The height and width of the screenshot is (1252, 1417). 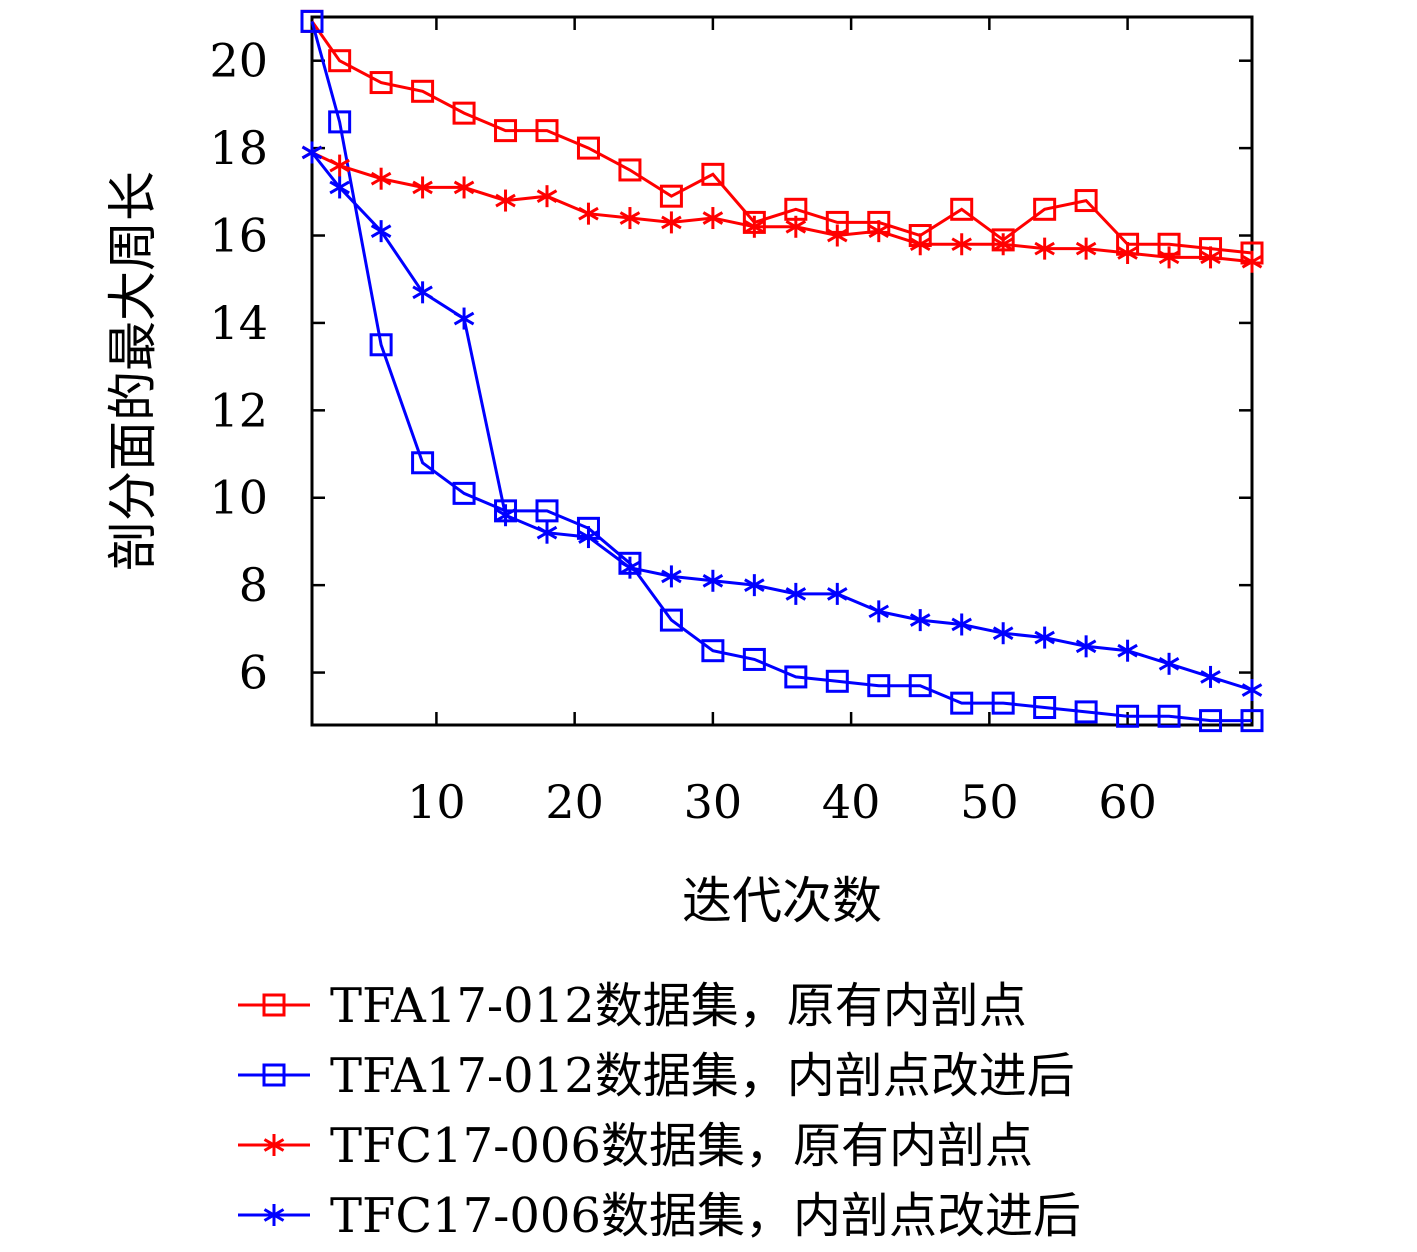 I want to click on y-tick-label: 20, so click(x=238, y=61).